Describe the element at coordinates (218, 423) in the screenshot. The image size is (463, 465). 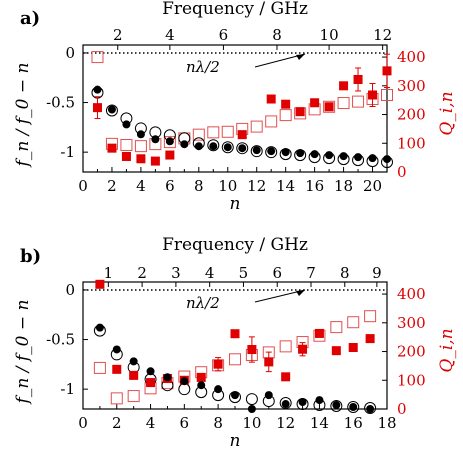
I see `x-tick-label: 8` at that location.